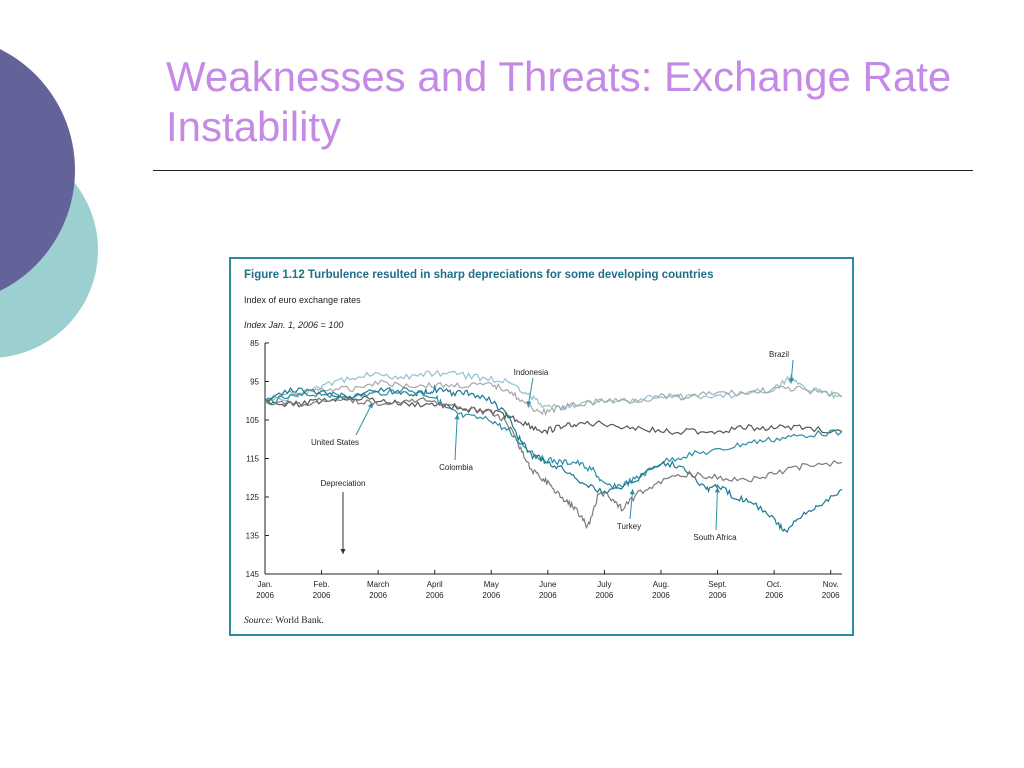 The image size is (1024, 768). I want to click on y-tick-label: 115, so click(252, 459).